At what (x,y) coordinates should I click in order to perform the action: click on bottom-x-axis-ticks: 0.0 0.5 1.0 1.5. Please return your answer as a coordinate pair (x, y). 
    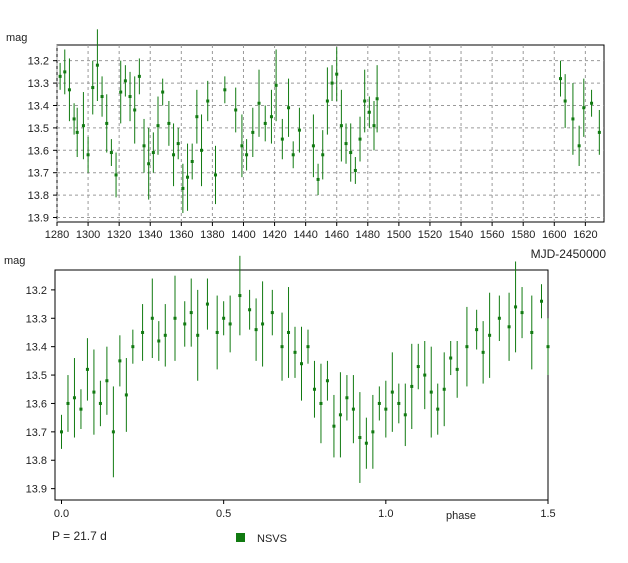
    Looking at the image, I should click on (305, 510).